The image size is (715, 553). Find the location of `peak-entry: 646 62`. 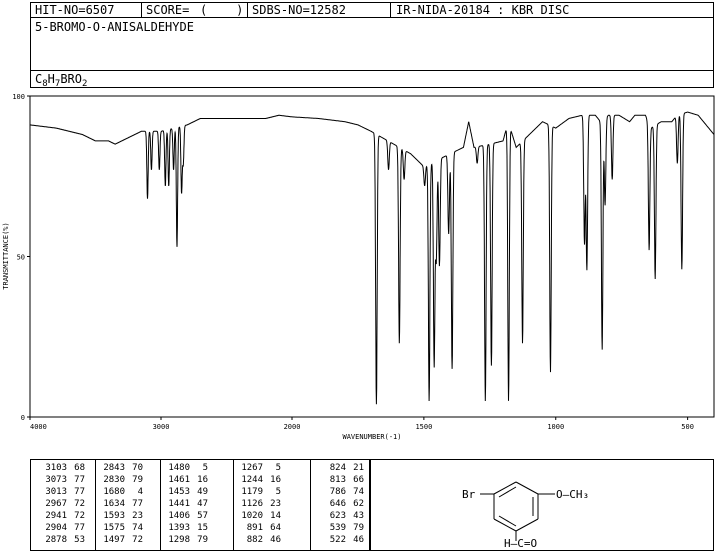

peak-entry: 646 62 is located at coordinates (340, 504).